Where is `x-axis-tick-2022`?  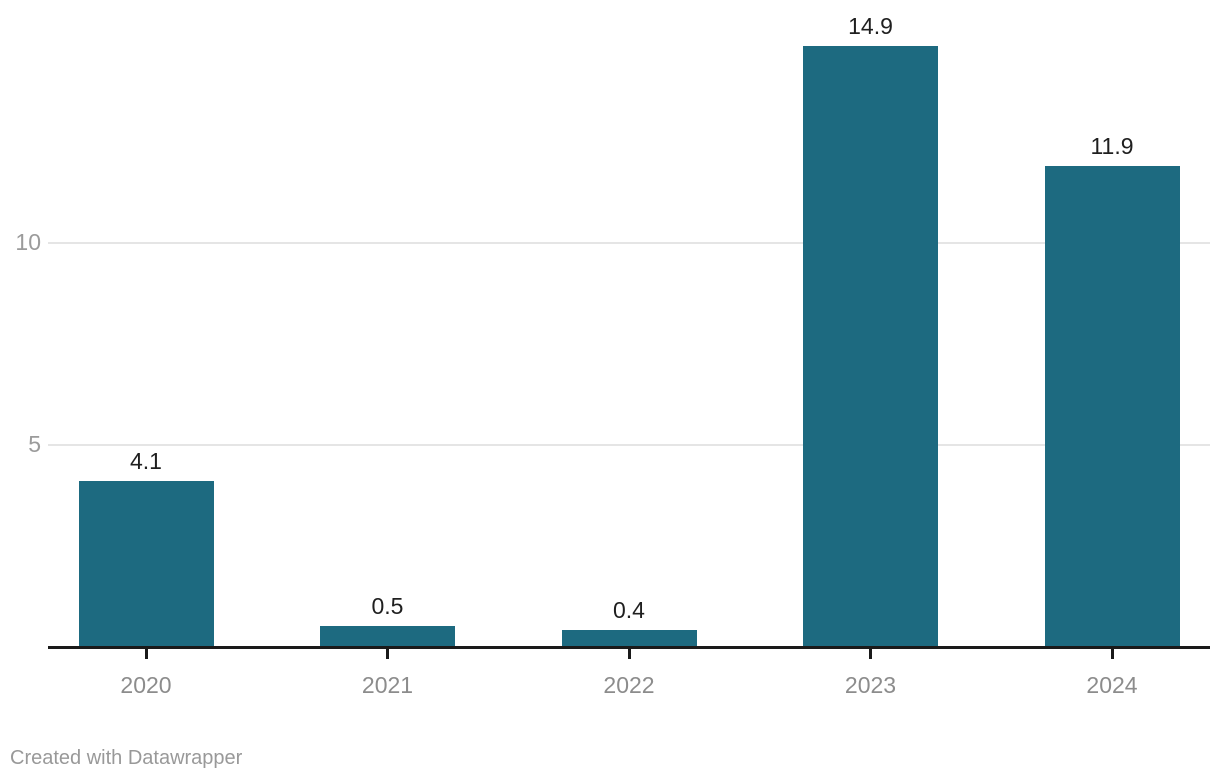
x-axis-tick-2022 is located at coordinates (629, 654).